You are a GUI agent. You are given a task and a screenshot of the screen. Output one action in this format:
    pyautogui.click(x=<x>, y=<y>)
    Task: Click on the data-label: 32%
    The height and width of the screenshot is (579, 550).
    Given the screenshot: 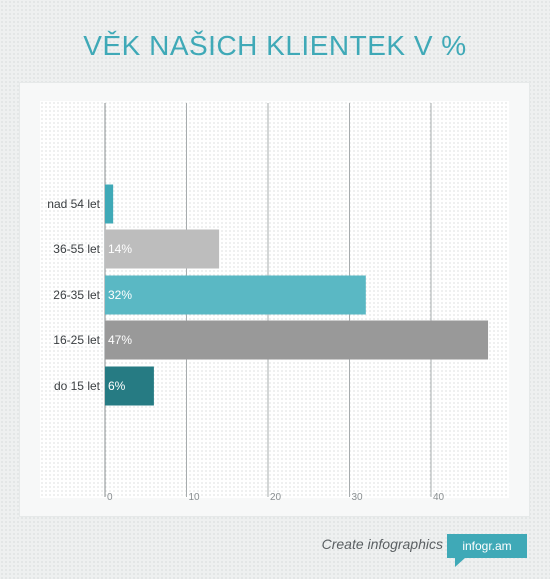 What is the action you would take?
    pyautogui.click(x=120, y=295)
    